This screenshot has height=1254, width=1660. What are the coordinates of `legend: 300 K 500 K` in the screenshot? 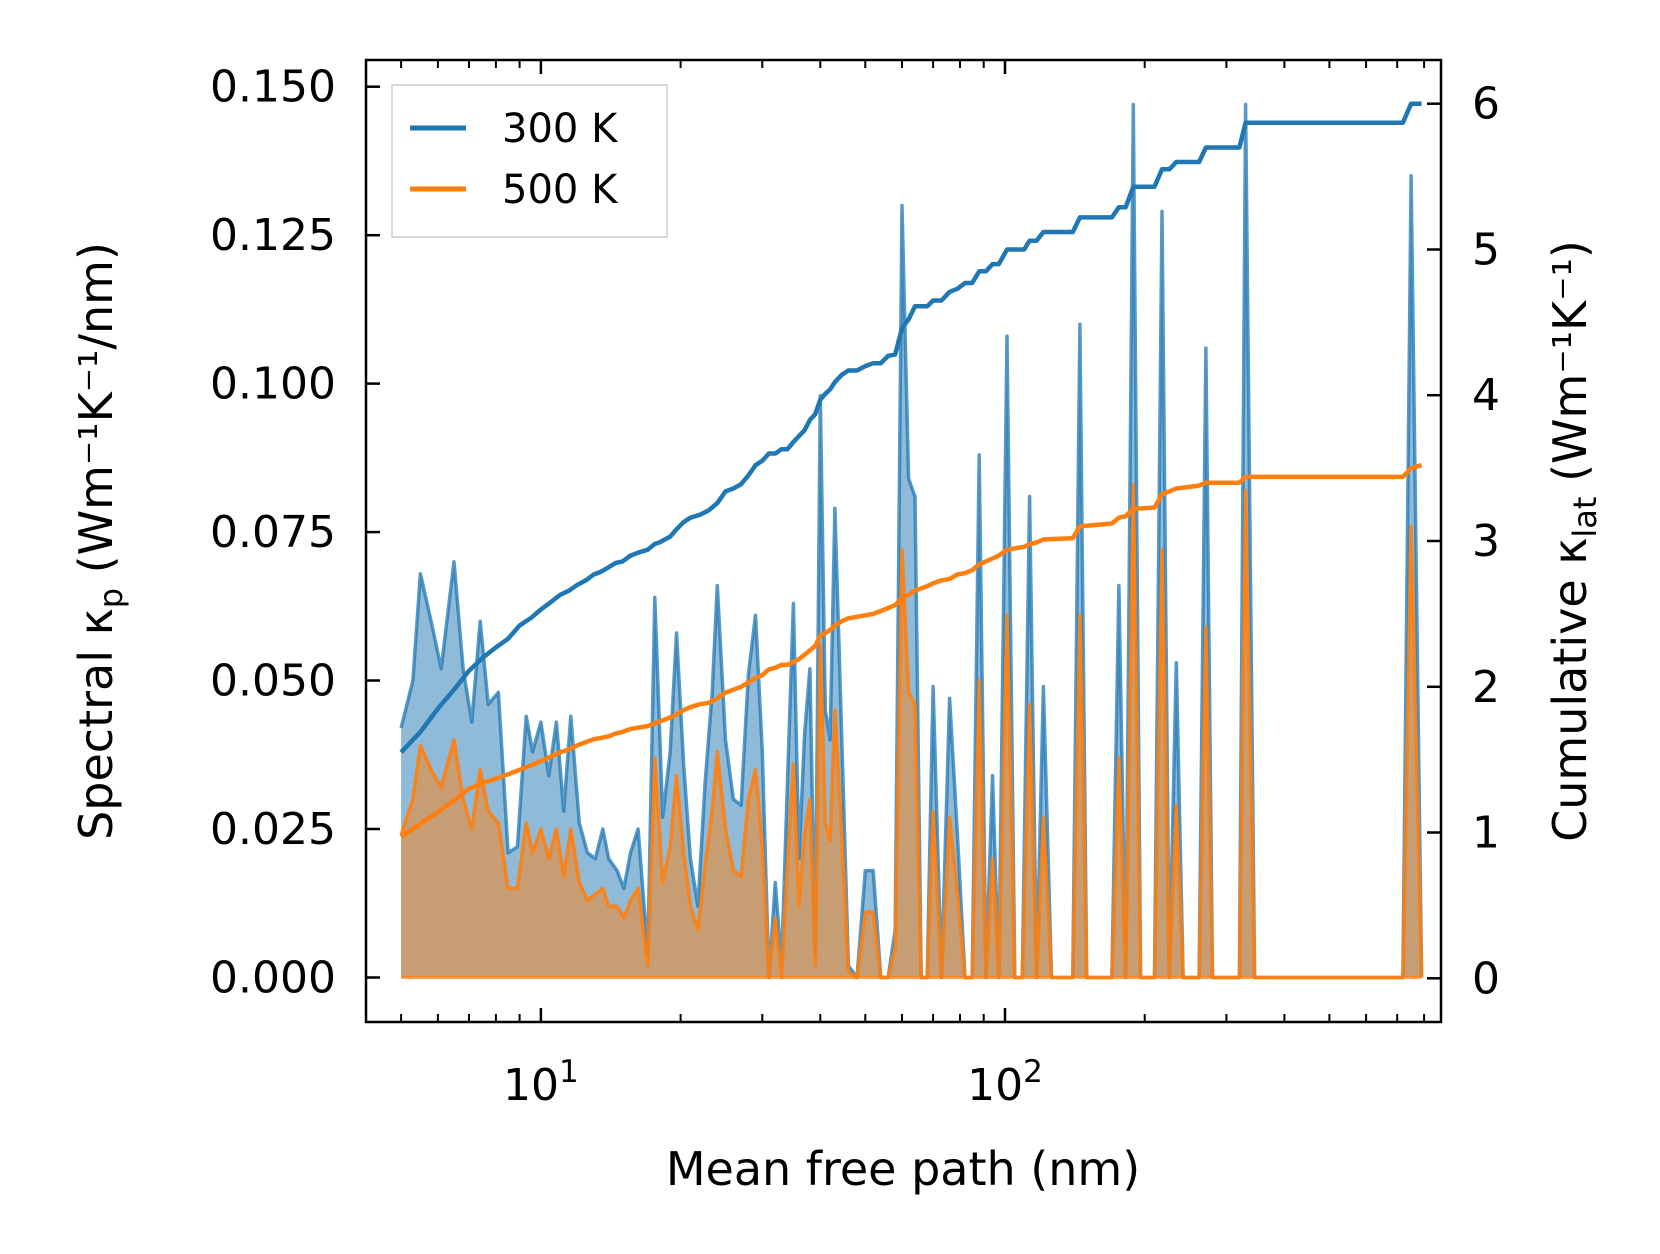 It's located at (529, 161).